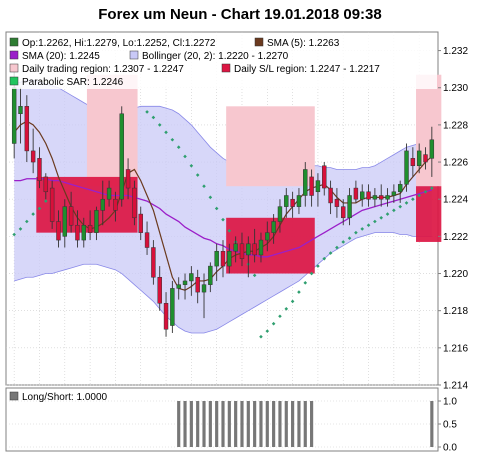 The height and width of the screenshot is (457, 480). I want to click on y-tick-label: 1.228, so click(455, 125).